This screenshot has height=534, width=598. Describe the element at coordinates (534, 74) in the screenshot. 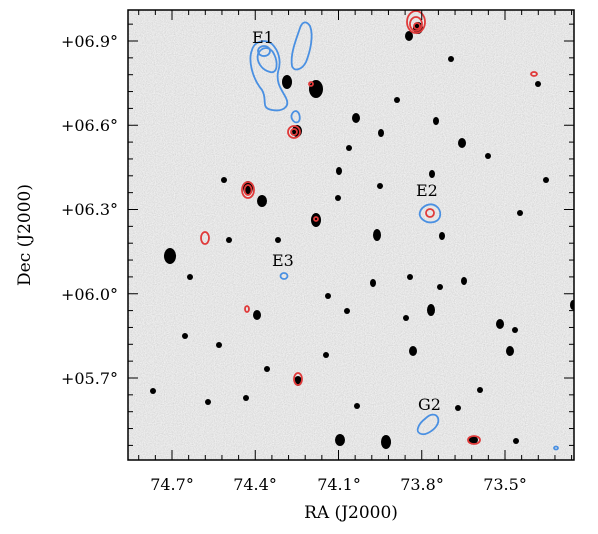

I see `contour-red-g` at that location.